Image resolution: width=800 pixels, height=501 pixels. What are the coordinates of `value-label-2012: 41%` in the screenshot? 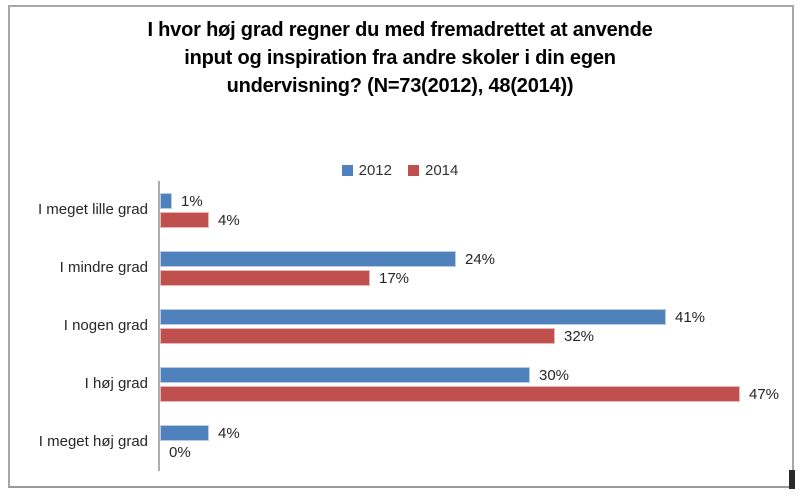 It's located at (690, 317).